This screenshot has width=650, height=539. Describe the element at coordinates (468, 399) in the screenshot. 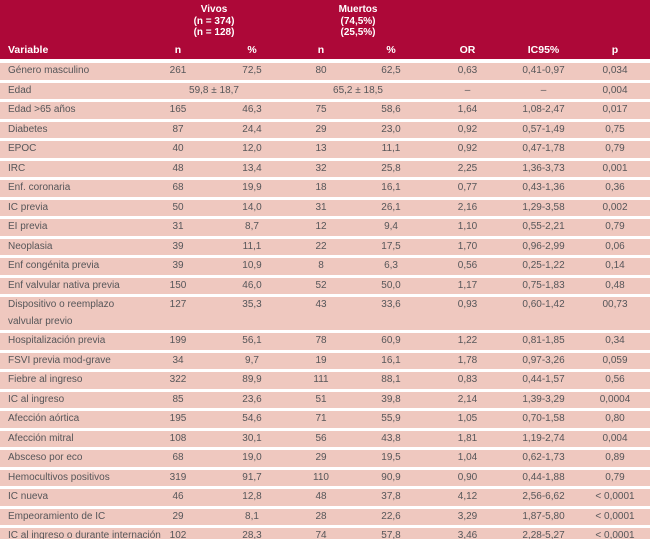

I see `cell-or: 2,14` at that location.